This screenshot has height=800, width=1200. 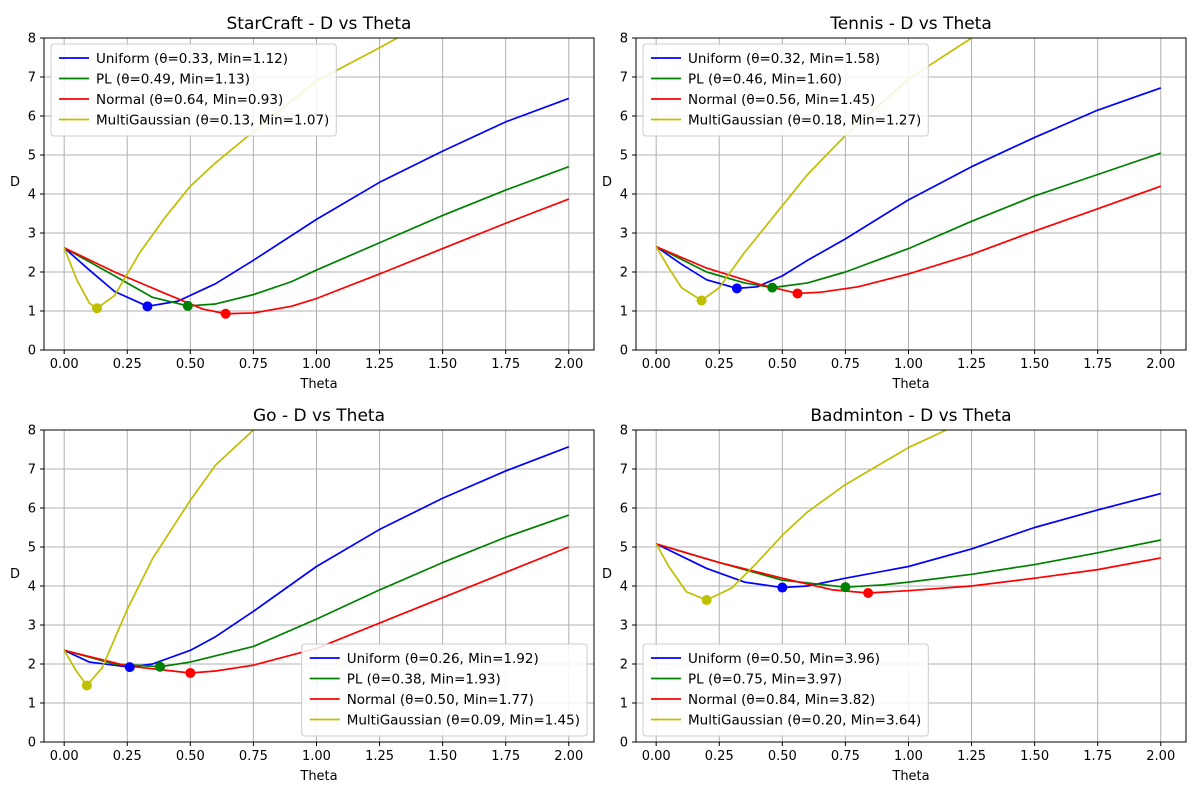 I want to click on subplot-title: Go - D vs Theta, so click(x=319, y=416).